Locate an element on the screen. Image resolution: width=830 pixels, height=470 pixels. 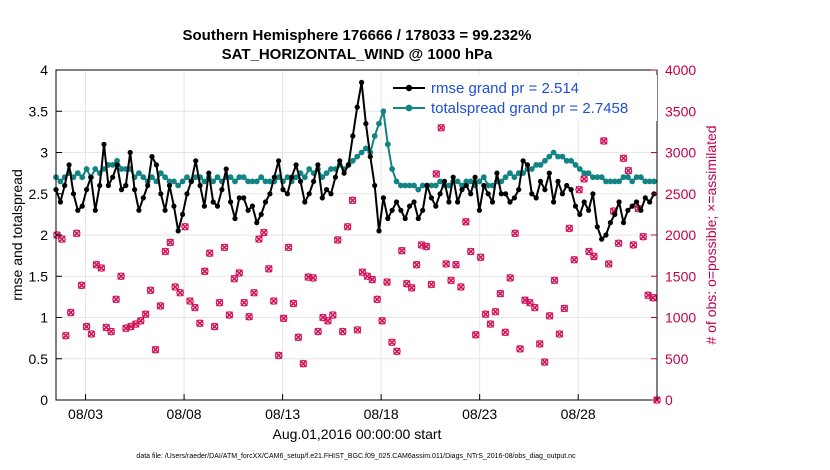
right-y-tick-label: 3500 is located at coordinates (680, 111).